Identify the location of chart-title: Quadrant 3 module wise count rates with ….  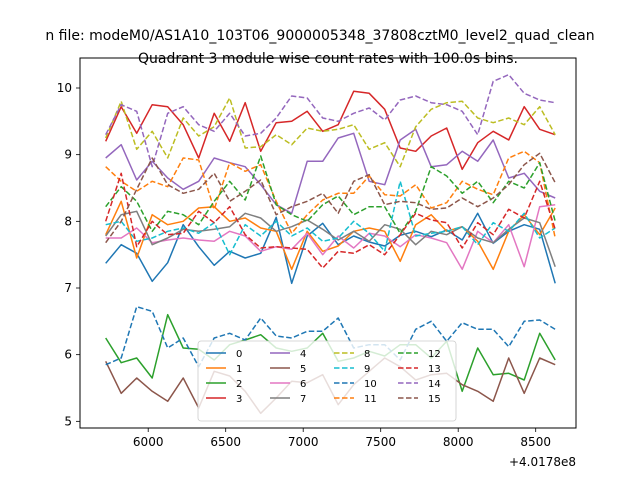
(328, 59).